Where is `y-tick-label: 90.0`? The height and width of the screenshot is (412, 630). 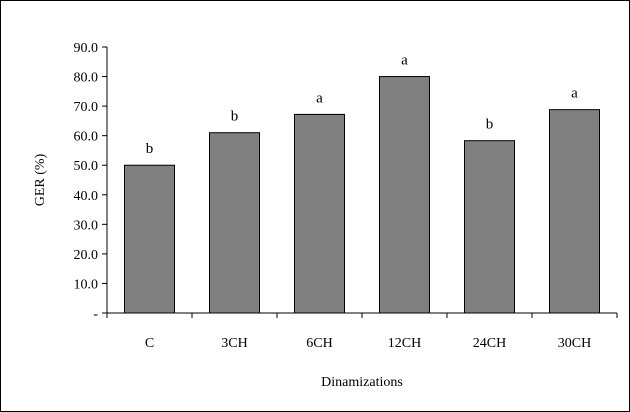
y-tick-label: 90.0 is located at coordinates (86, 48).